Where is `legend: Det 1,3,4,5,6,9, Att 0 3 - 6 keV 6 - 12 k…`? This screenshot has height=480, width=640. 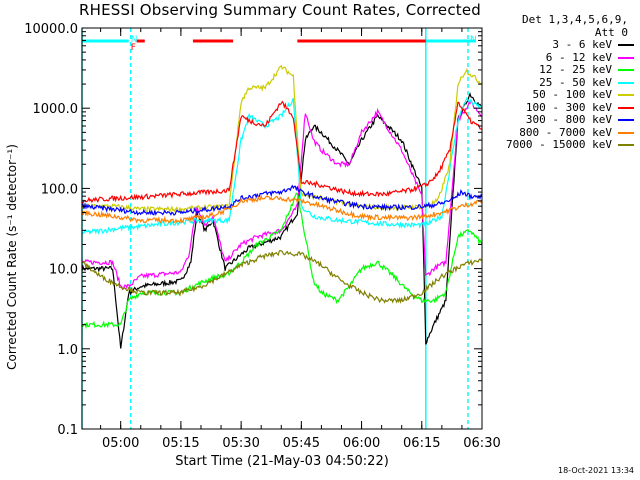 legend: Det 1,3,4,5,6,9, Att 0 3 - 6 keV 6 - 12 k… is located at coordinates (561, 82).